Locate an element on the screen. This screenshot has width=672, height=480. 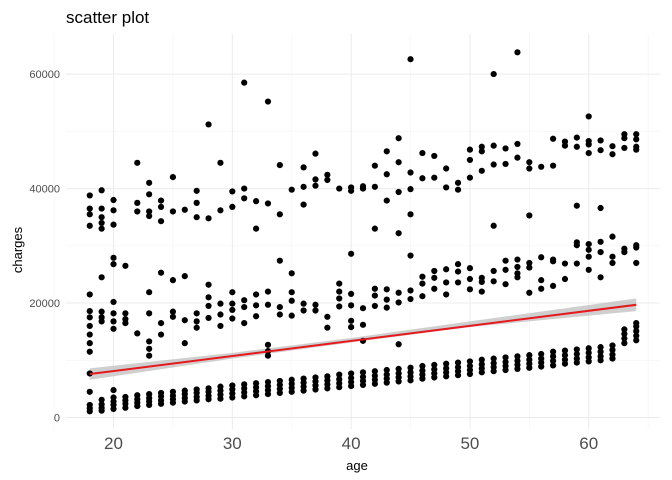
x-axis-label: age is located at coordinates (357, 465).